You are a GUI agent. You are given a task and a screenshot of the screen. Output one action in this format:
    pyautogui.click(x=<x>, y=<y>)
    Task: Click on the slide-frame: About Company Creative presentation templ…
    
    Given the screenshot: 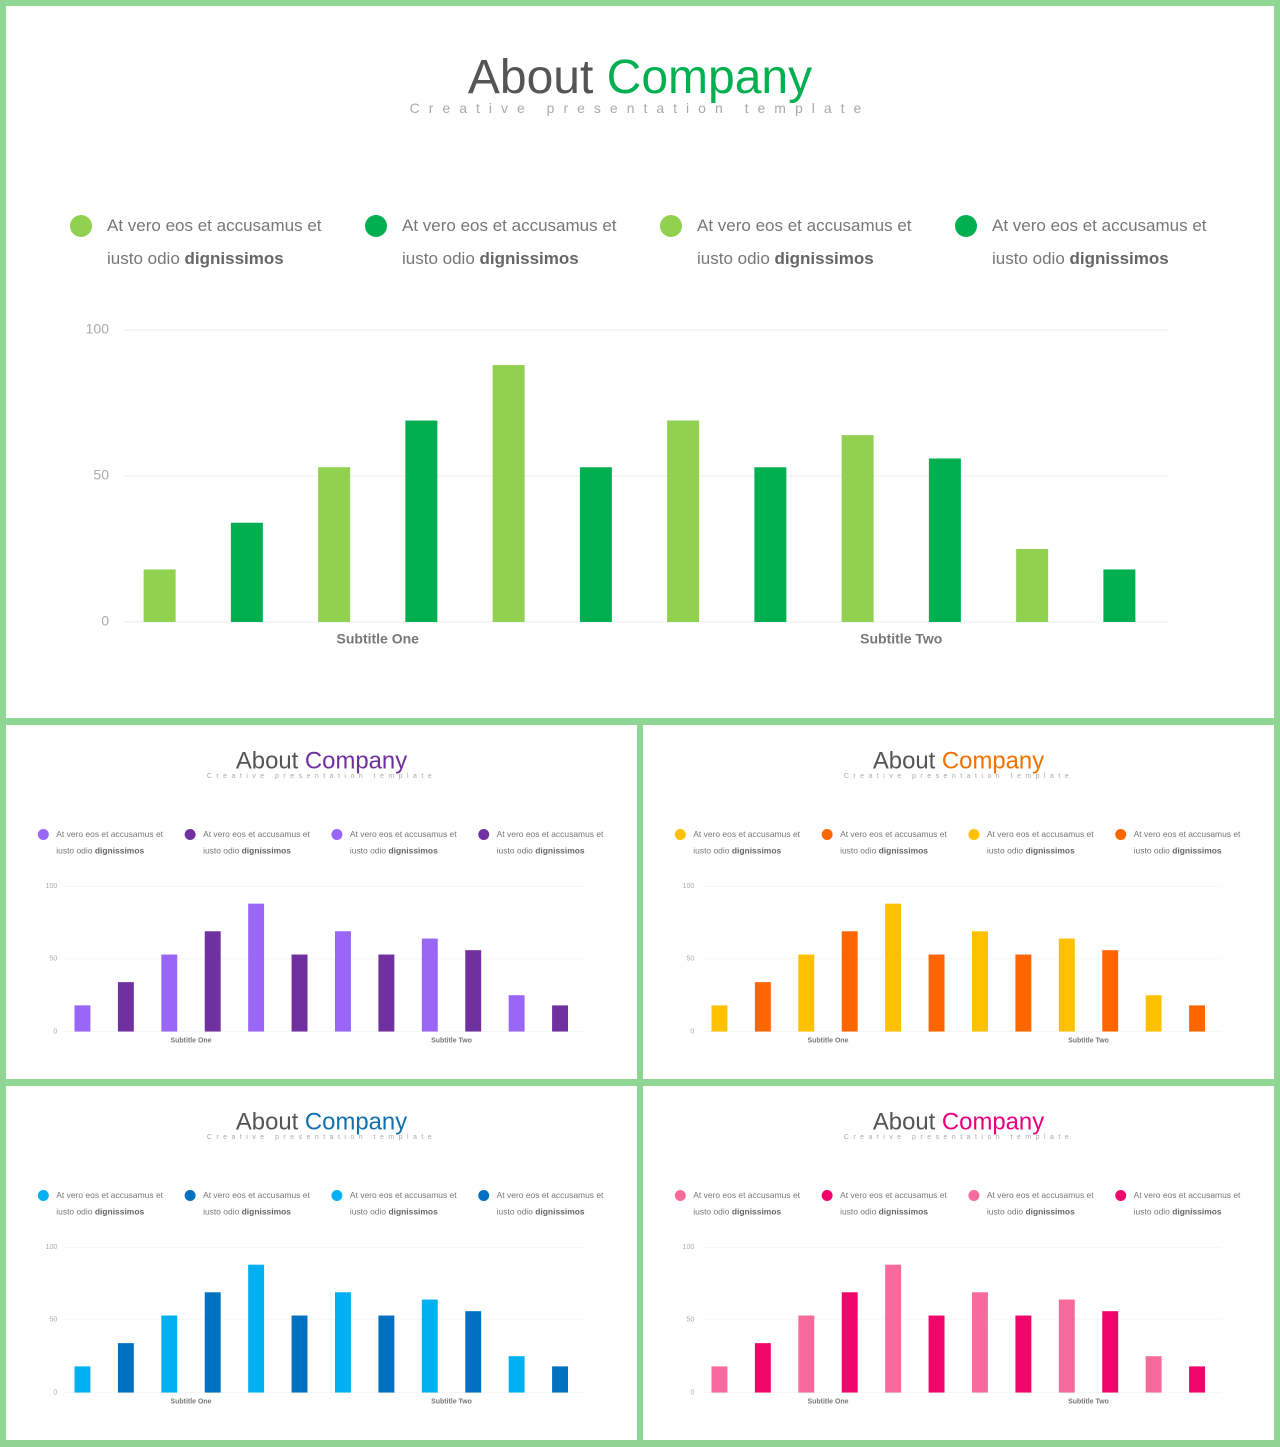 What is the action you would take?
    pyautogui.click(x=321, y=902)
    